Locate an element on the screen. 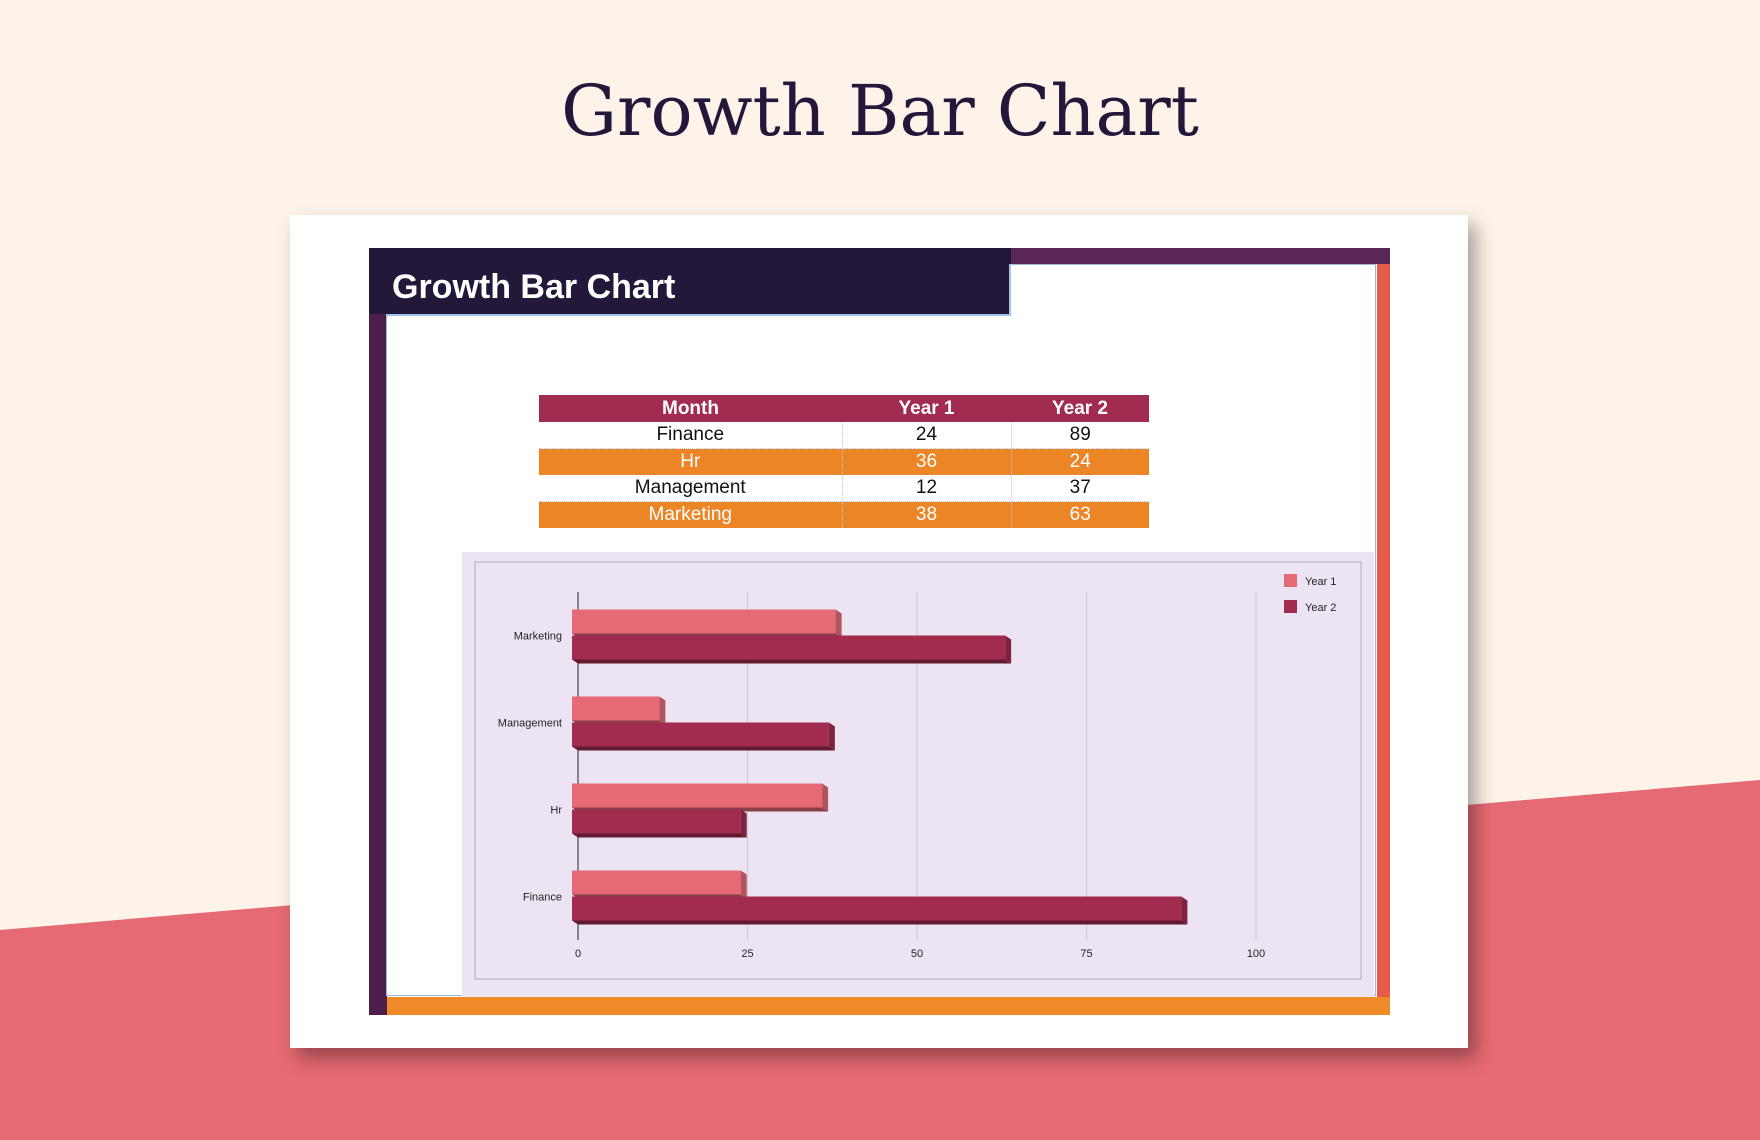 The width and height of the screenshot is (1760, 1140). table-header-row: Month Year 1 Year 2 is located at coordinates (844, 408).